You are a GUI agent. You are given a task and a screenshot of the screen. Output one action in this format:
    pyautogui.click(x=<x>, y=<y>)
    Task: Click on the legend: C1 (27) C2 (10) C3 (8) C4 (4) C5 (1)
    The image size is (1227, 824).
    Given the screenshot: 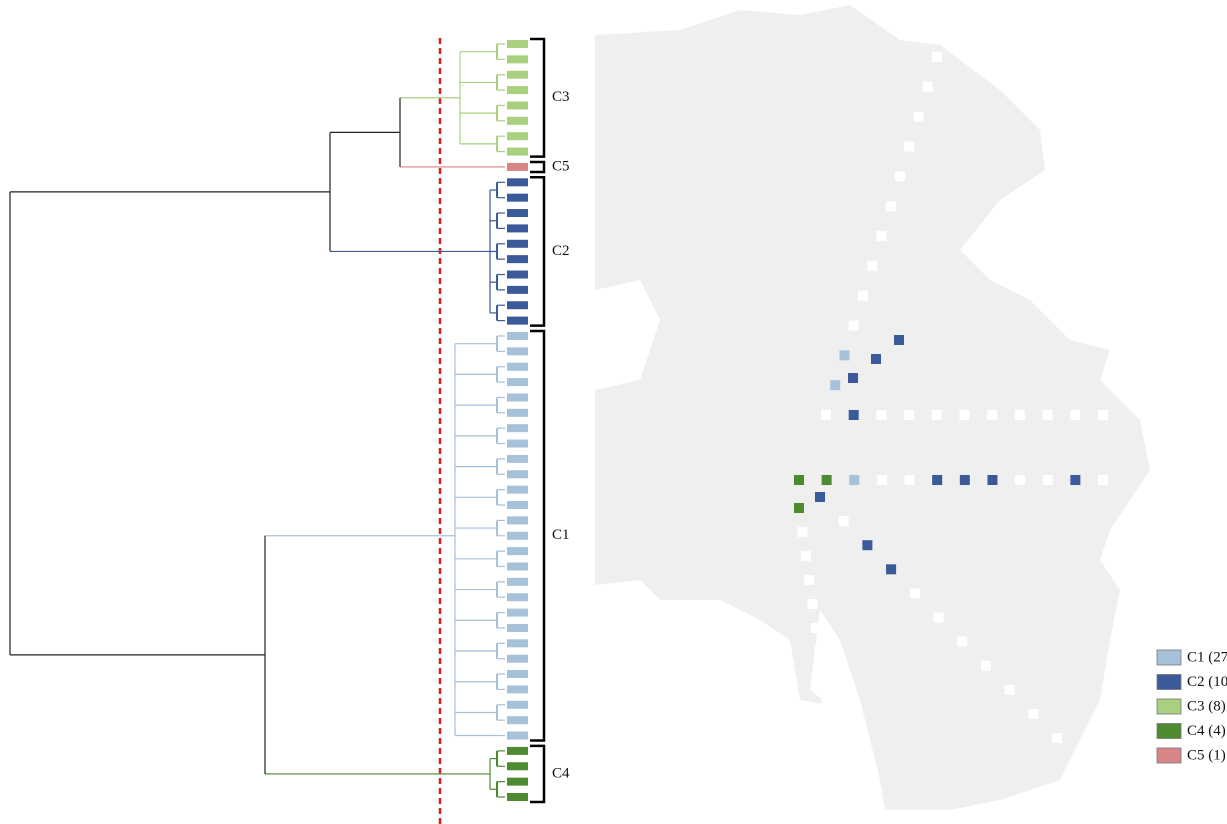 What is the action you would take?
    pyautogui.click(x=1191, y=706)
    